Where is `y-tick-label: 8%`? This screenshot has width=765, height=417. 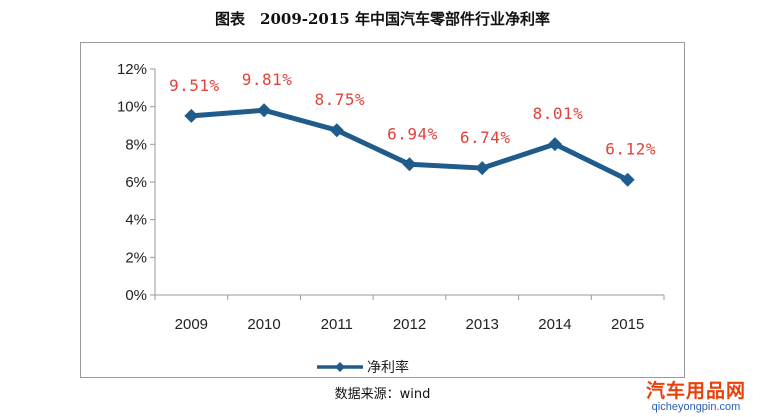
y-tick-label: 8% is located at coordinates (136, 144).